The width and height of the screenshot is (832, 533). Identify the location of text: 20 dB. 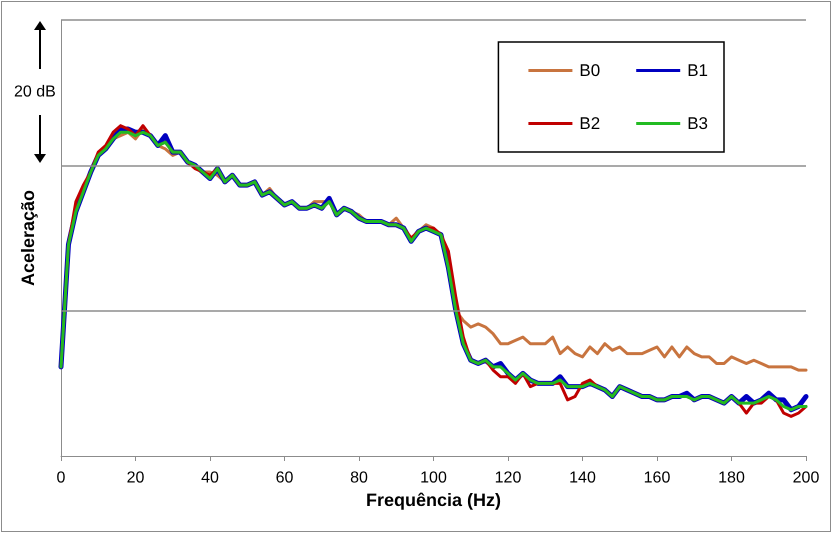
(35, 92).